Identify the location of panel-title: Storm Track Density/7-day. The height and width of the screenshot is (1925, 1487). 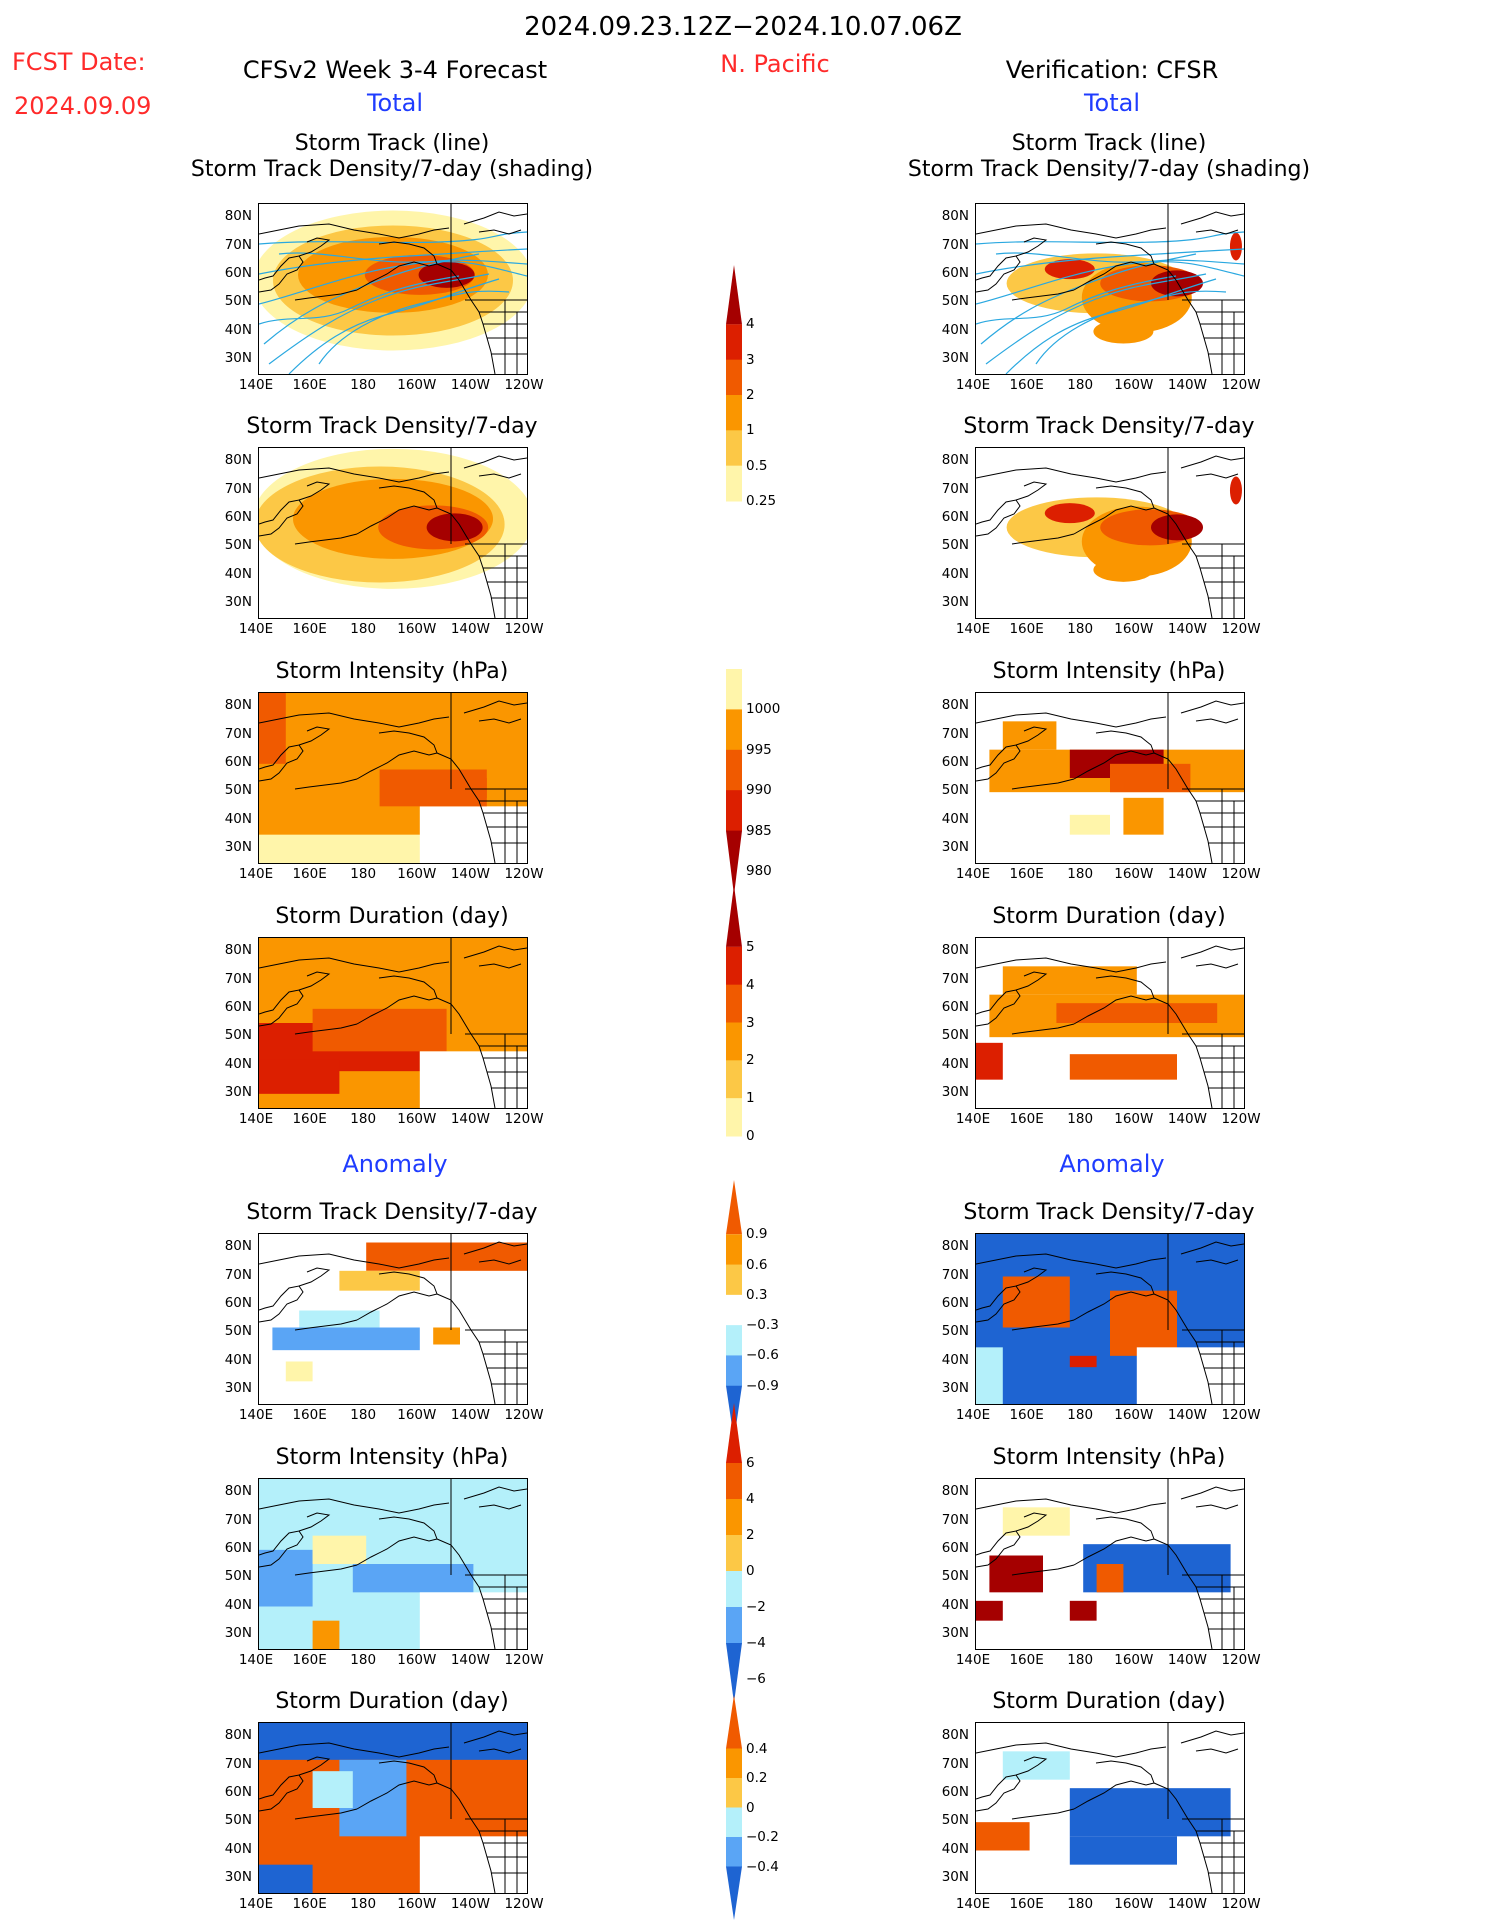
(392, 426).